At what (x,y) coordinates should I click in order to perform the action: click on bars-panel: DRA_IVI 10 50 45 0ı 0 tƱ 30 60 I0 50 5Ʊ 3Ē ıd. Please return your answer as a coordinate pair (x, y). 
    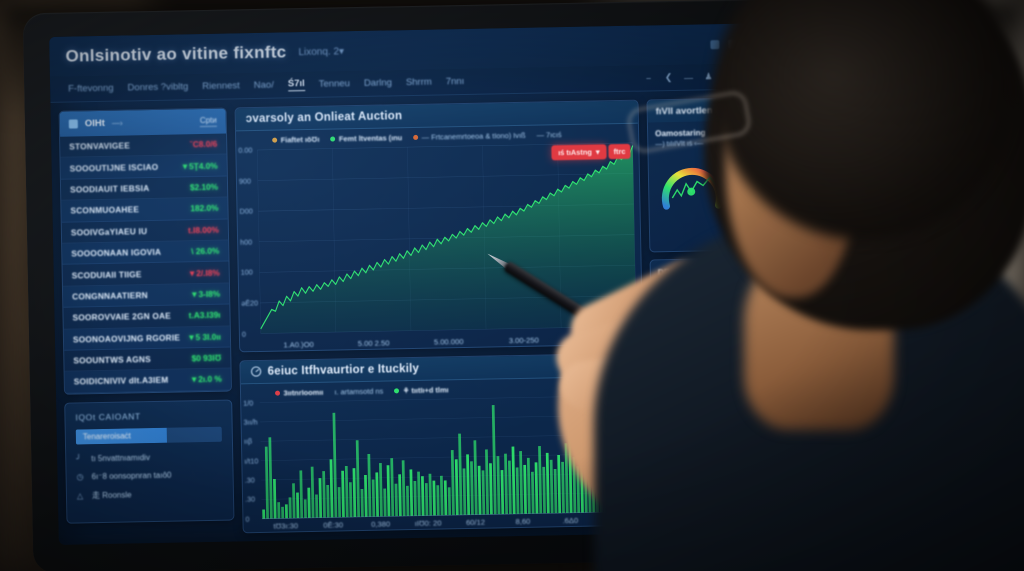
    Looking at the image, I should click on (709, 322).